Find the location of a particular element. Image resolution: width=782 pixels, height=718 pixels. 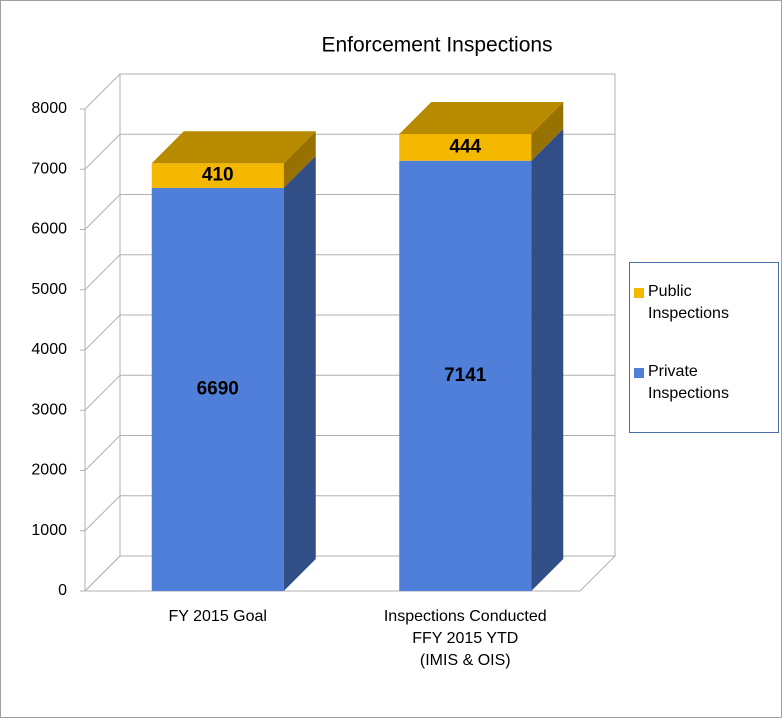

x-tick-label: FY 2015 Goal is located at coordinates (218, 616).